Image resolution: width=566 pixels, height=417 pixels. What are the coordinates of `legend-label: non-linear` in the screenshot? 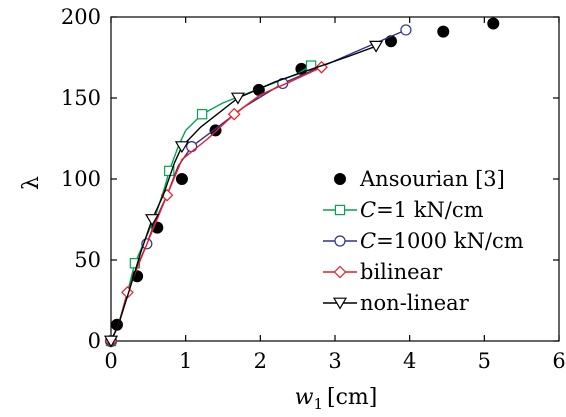 It's located at (415, 303).